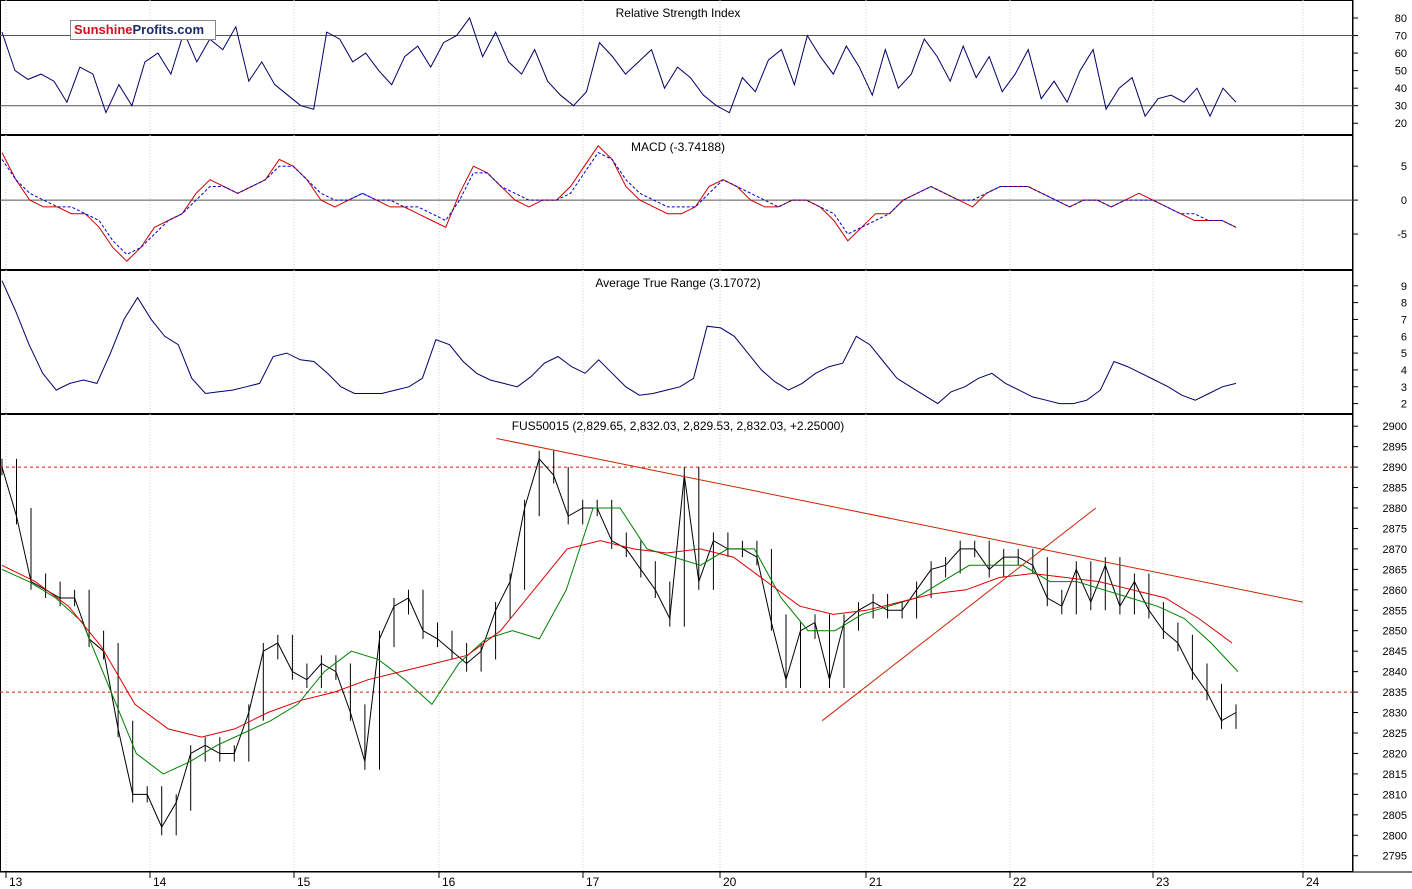 Image resolution: width=1412 pixels, height=889 pixels. I want to click on y-tick-label-3-19: 2890, so click(1395, 468).